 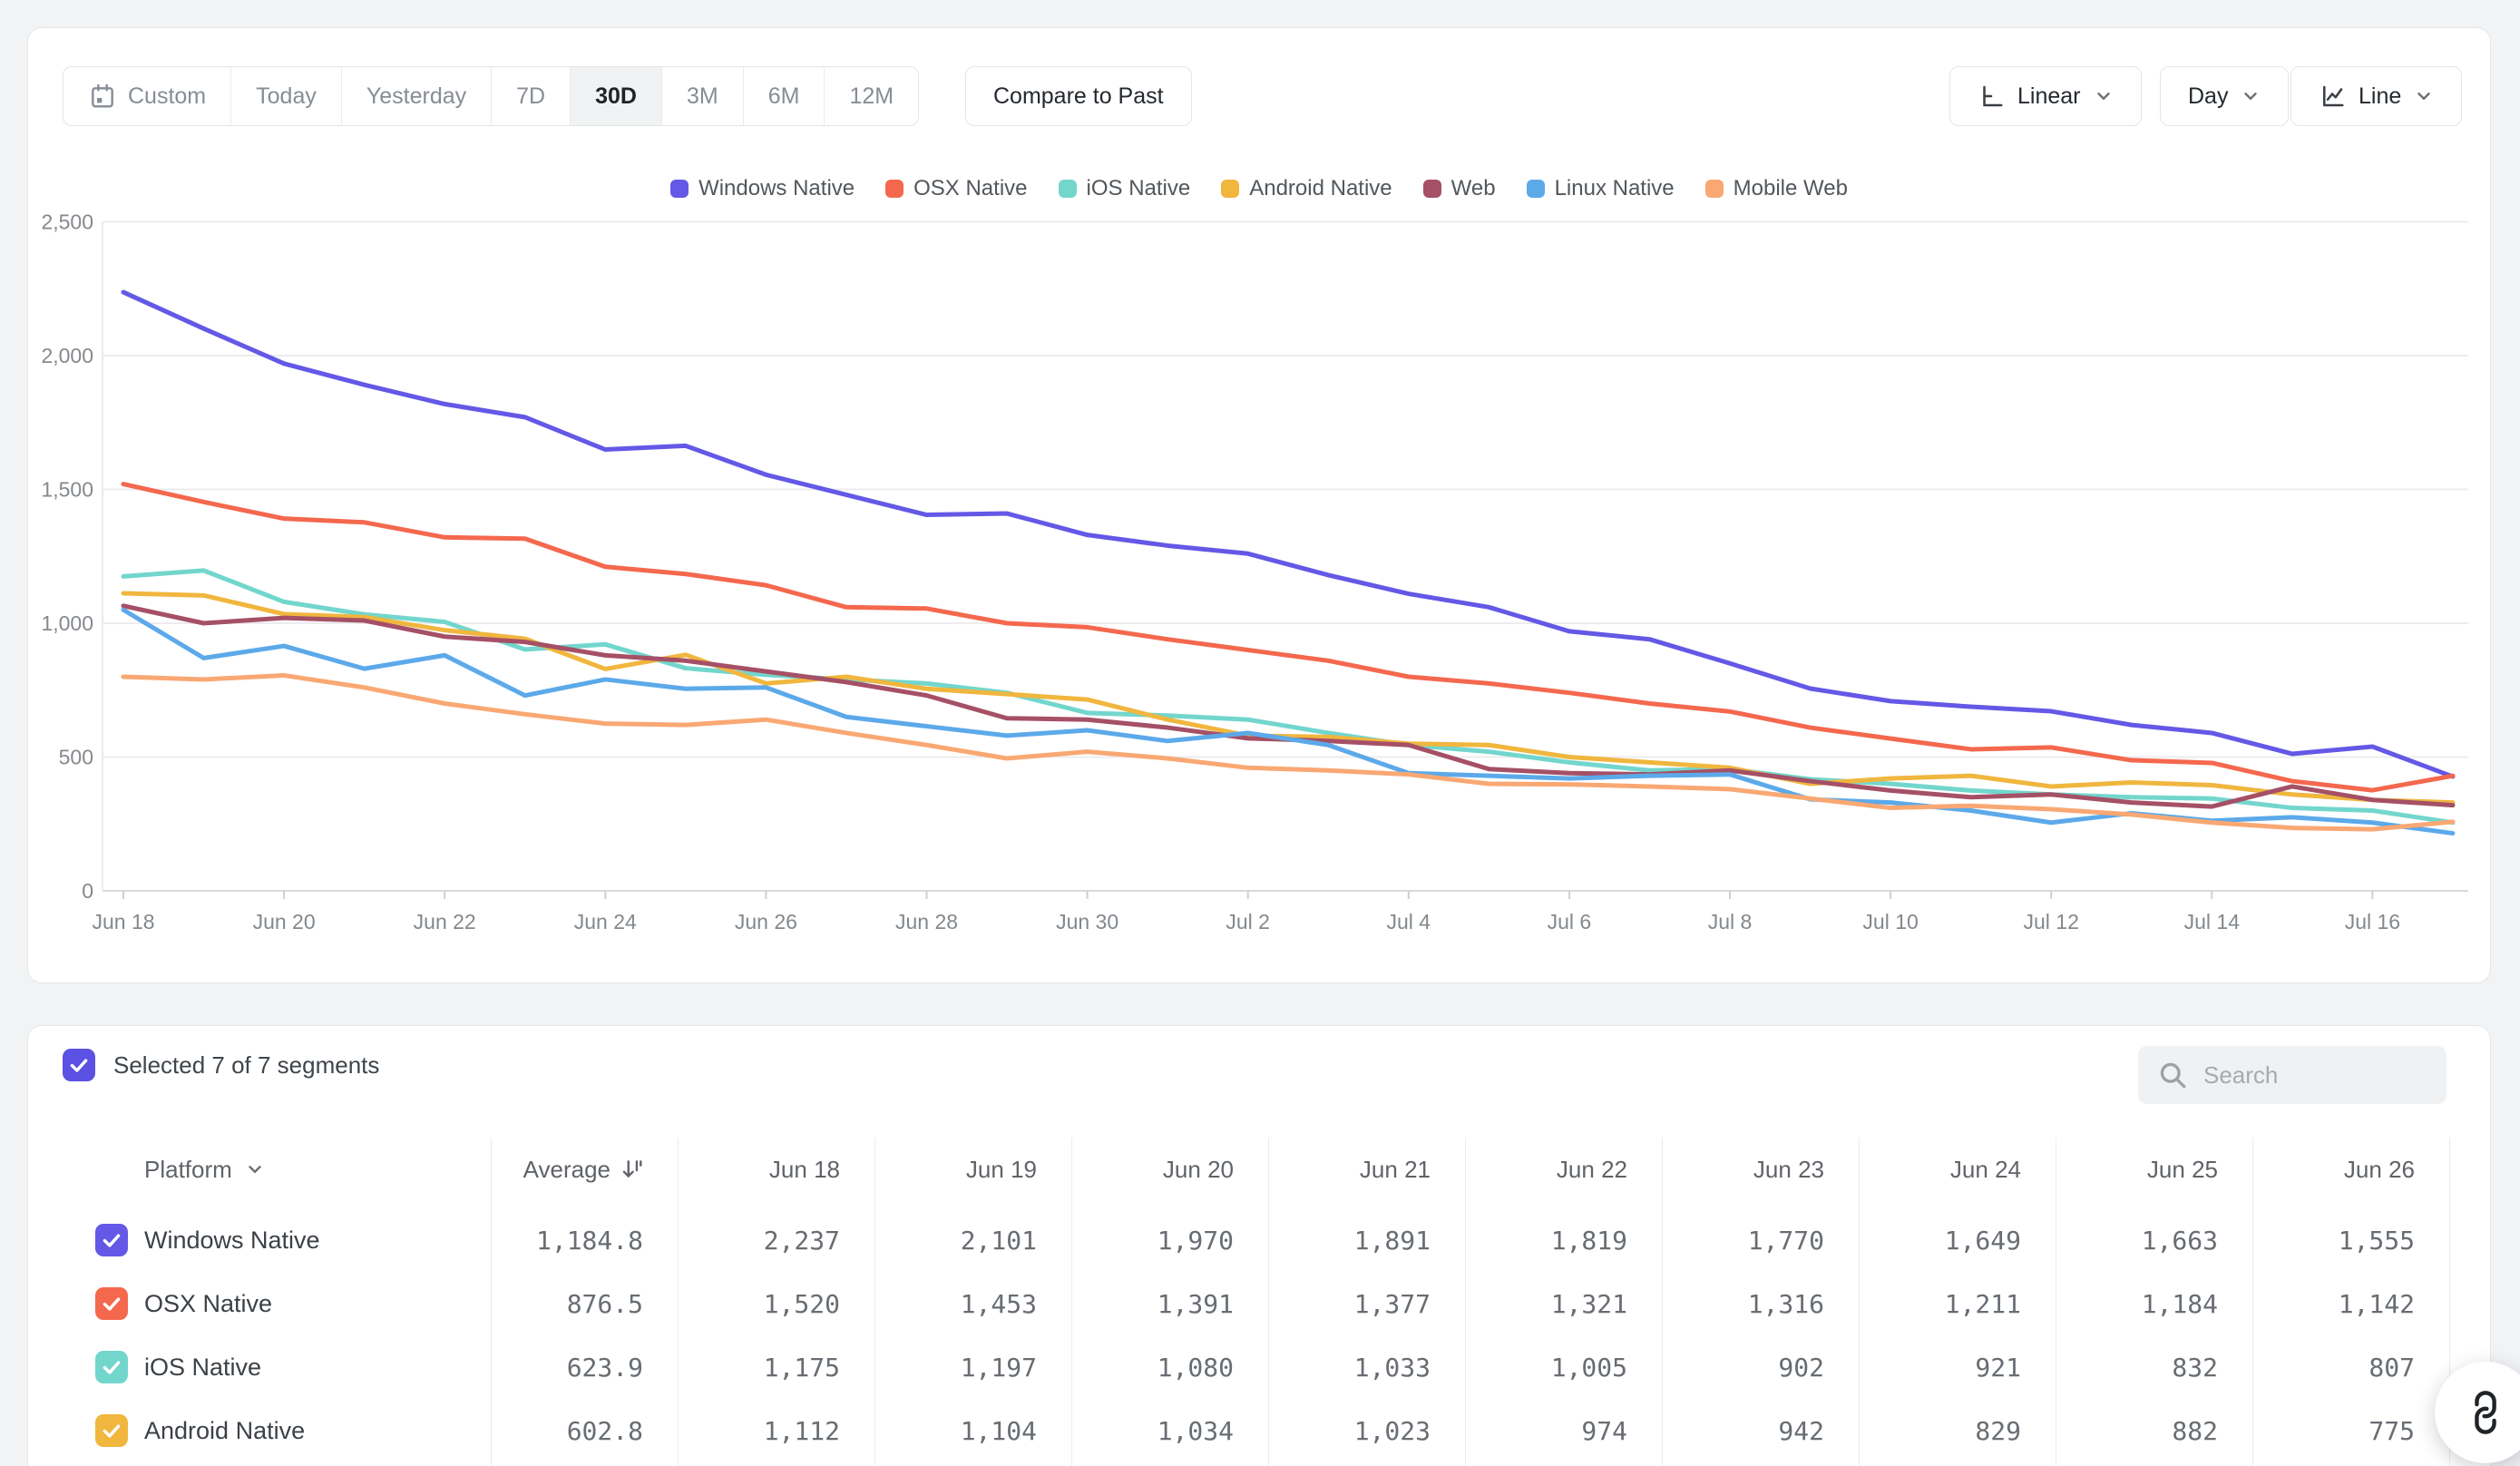 I want to click on y-axis-label: 0, so click(x=88, y=891).